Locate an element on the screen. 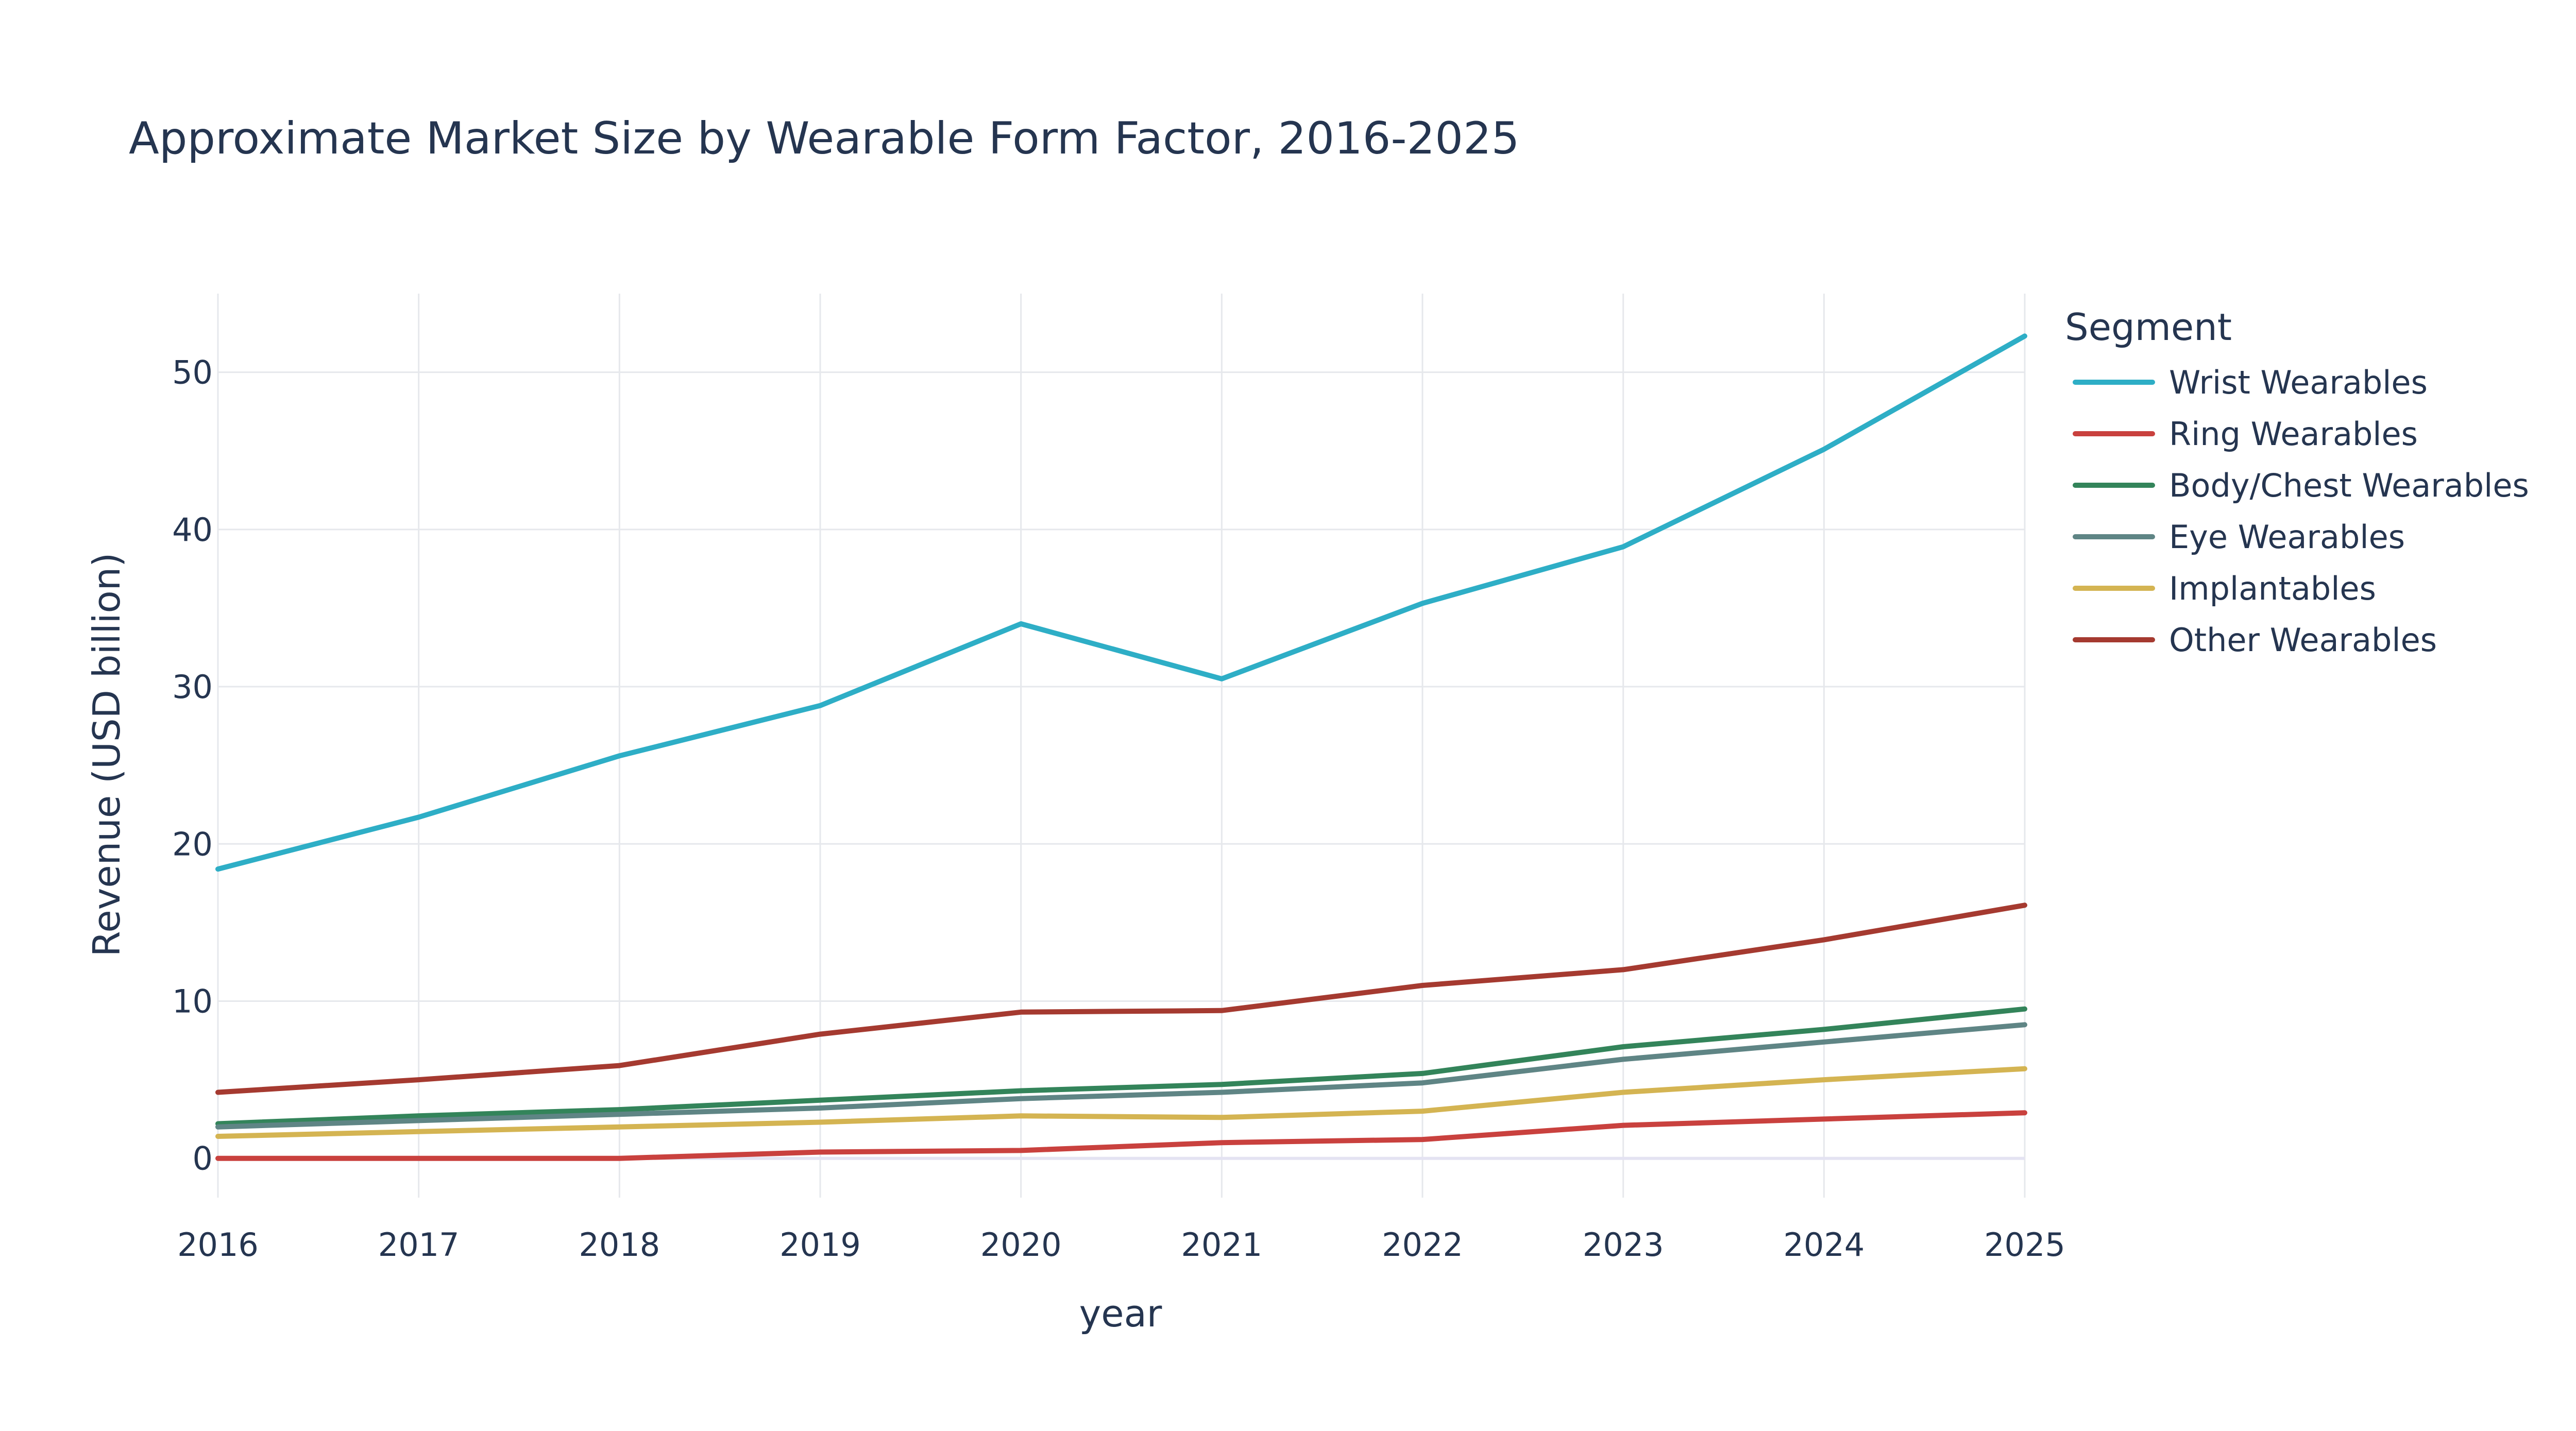 This screenshot has width=2576, height=1431. legend-label: Other Wearables is located at coordinates (2303, 640).